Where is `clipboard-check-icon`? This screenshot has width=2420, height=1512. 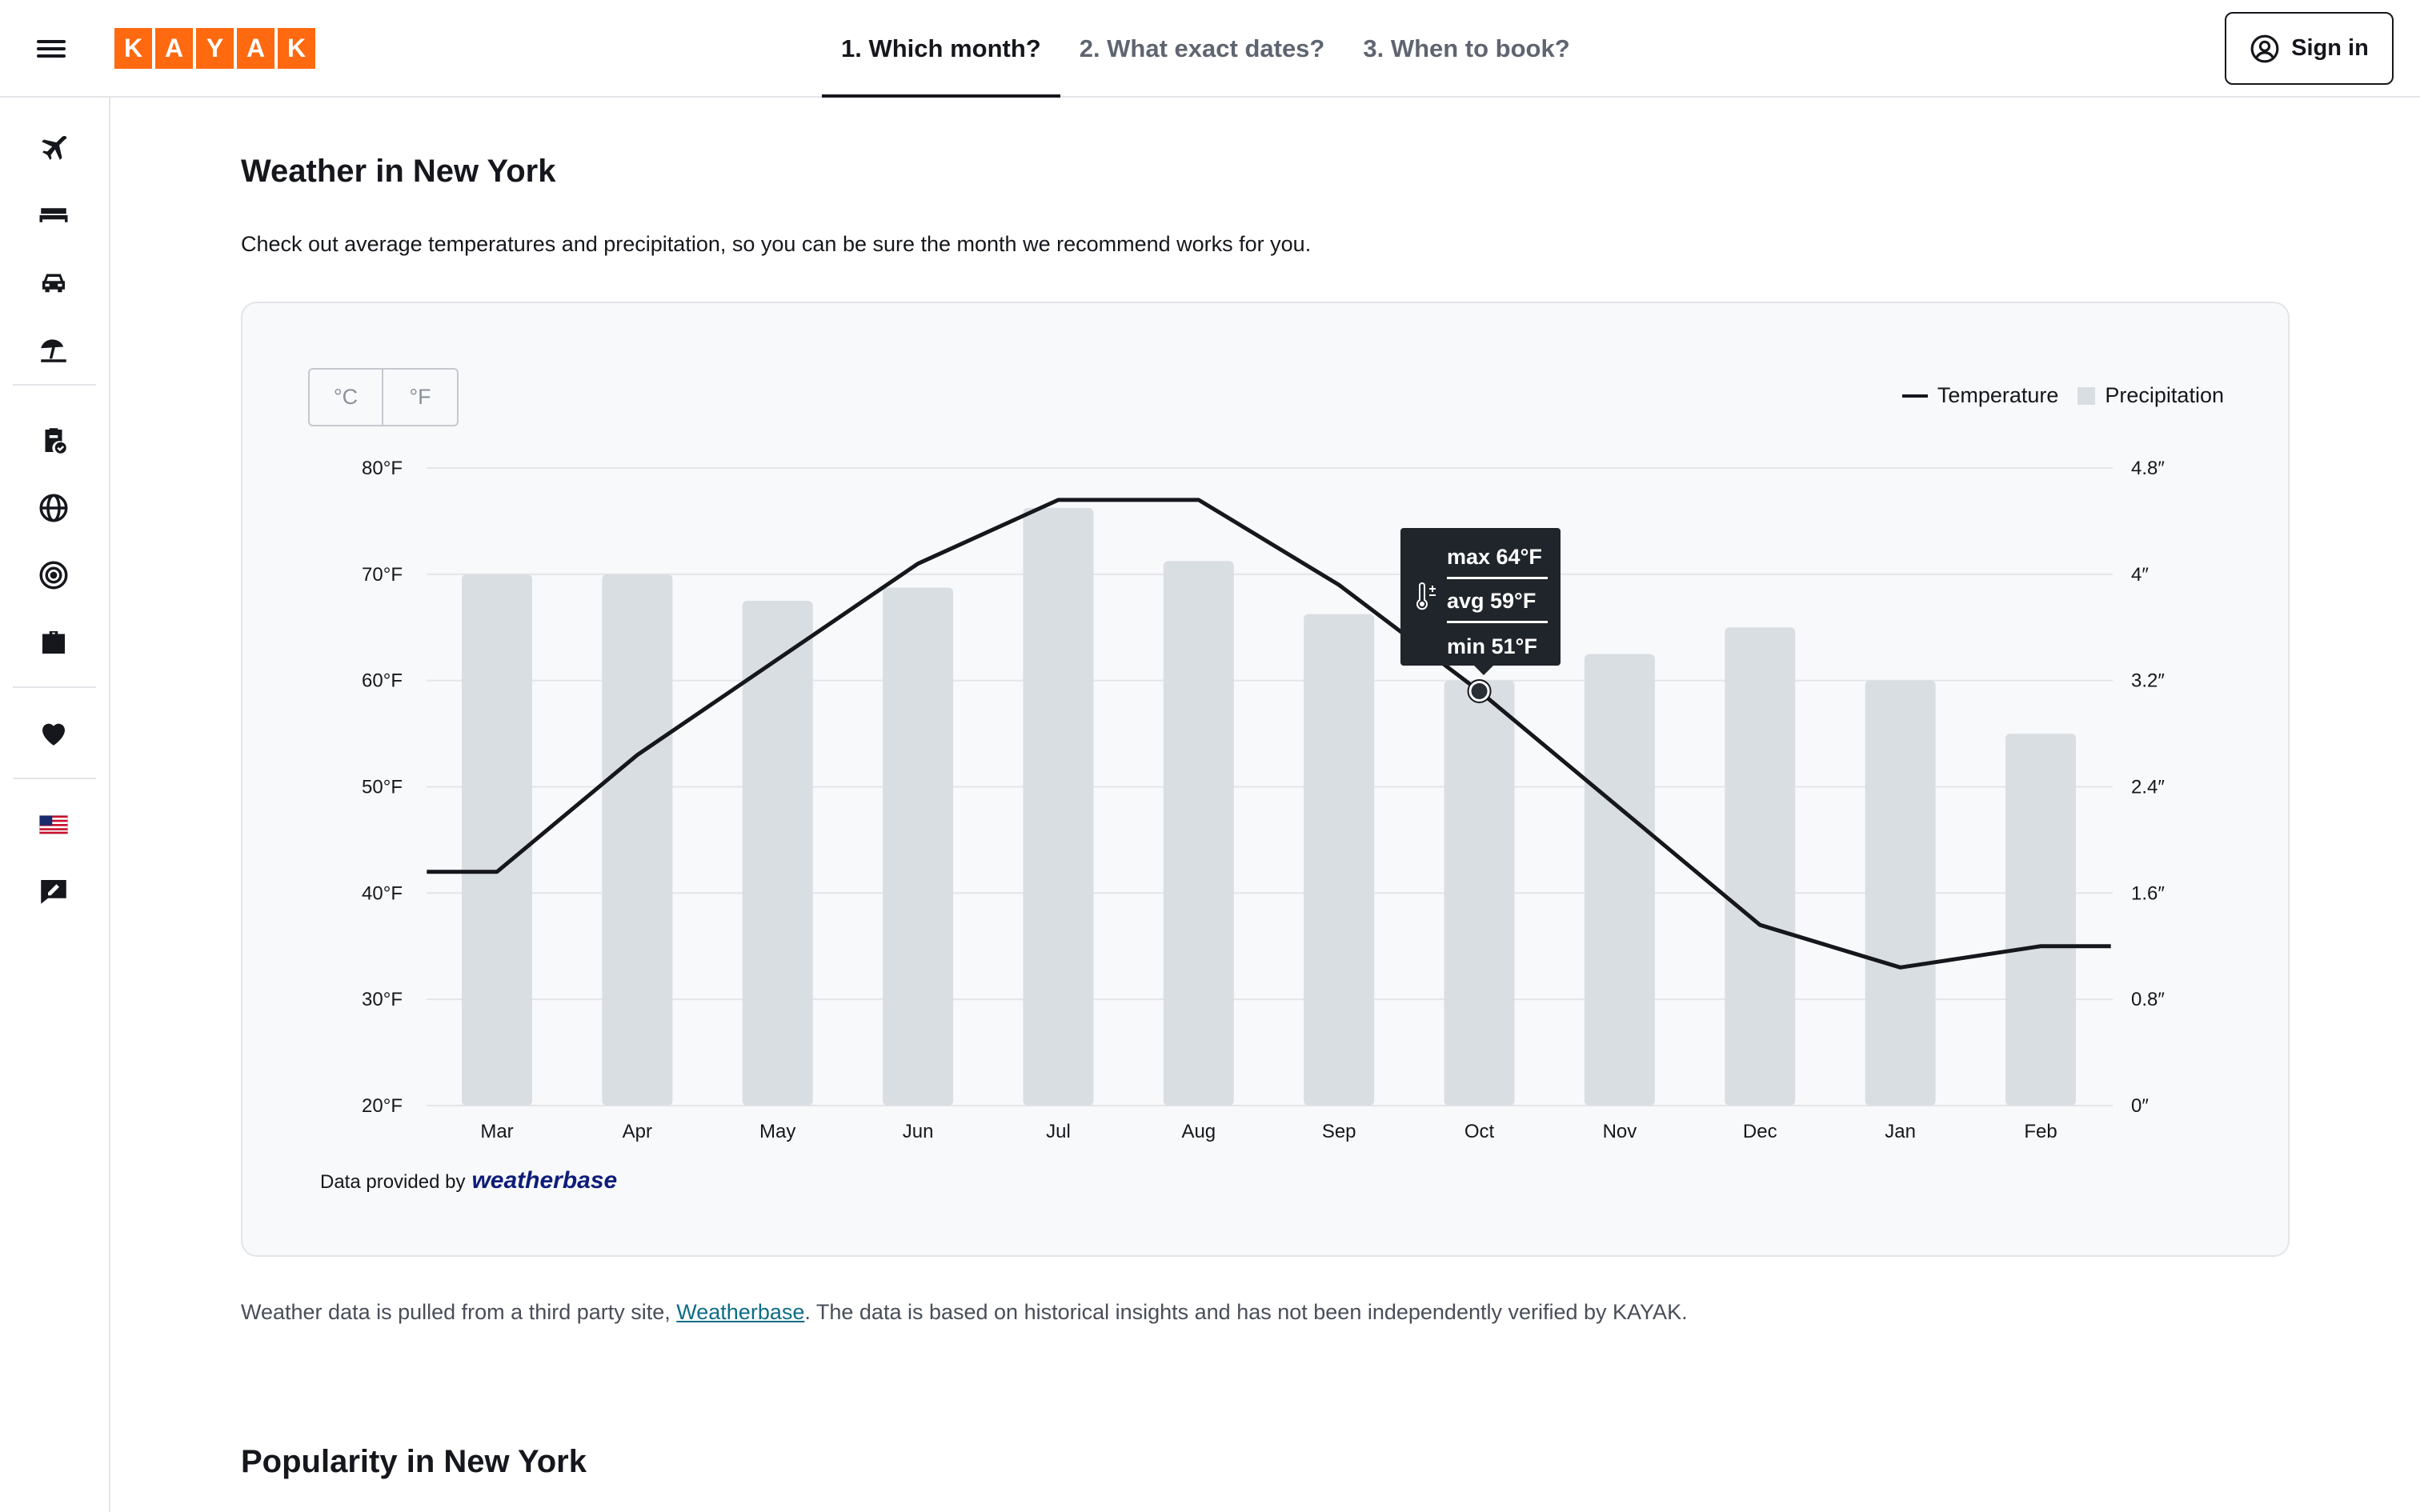 clipboard-check-icon is located at coordinates (55, 441).